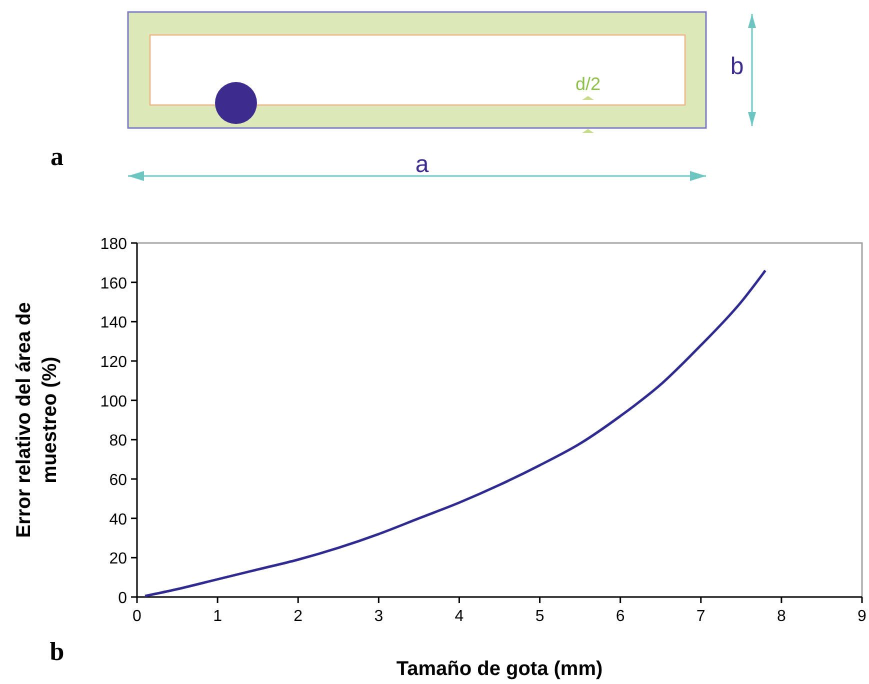 The width and height of the screenshot is (869, 684). What do you see at coordinates (298, 616) in the screenshot?
I see `x-tick-label: 2` at bounding box center [298, 616].